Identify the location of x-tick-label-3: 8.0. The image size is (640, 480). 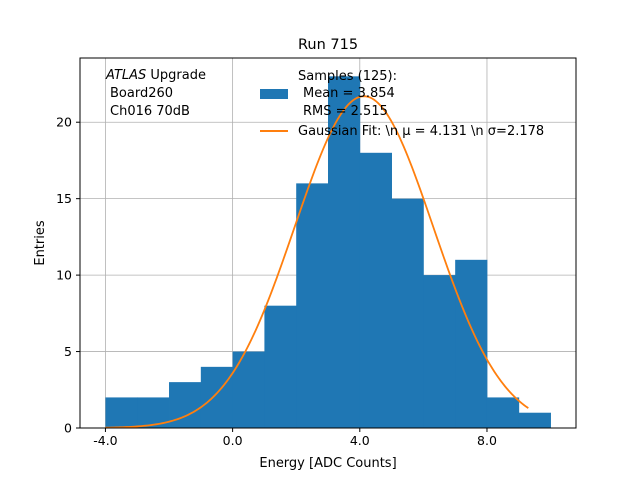
(487, 440).